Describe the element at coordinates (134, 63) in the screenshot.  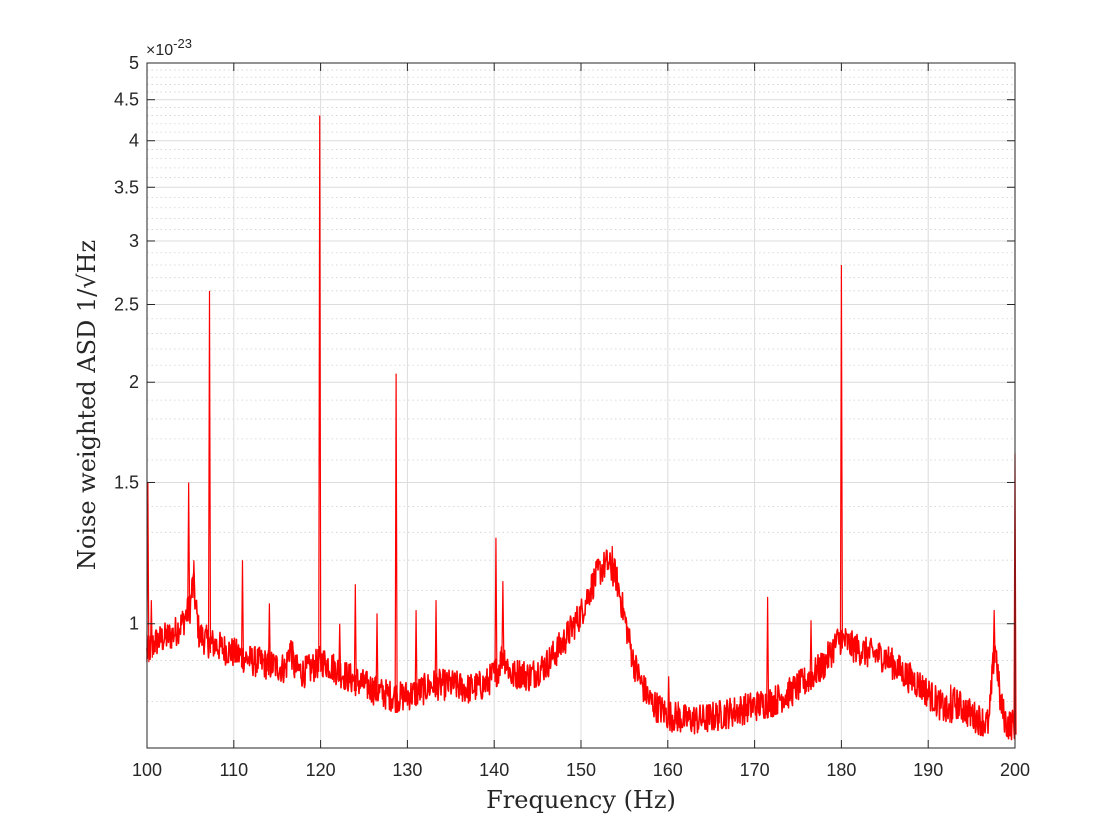
I see `y-tick-label: 5` at that location.